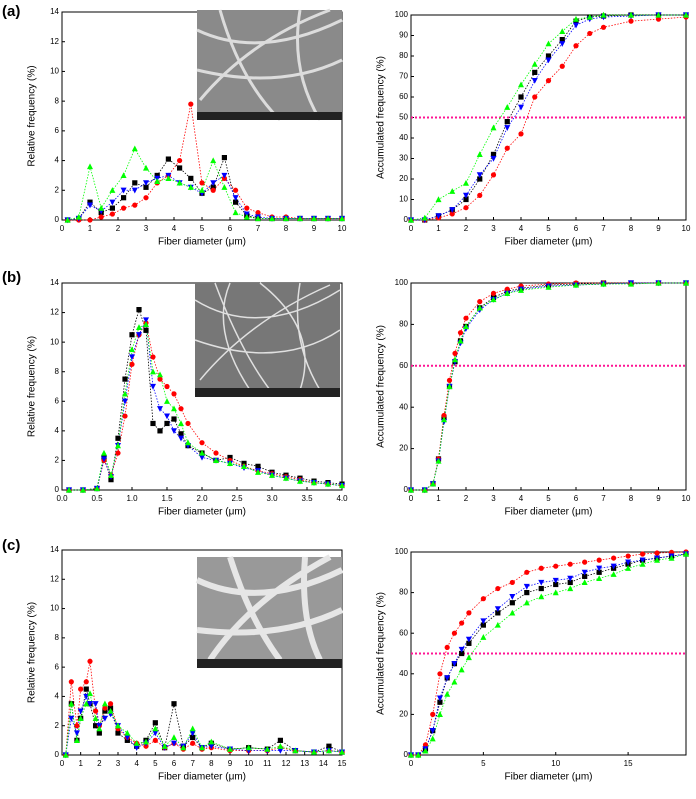  Describe the element at coordinates (54, 578) in the screenshot. I see `y-tick-label: 12` at that location.